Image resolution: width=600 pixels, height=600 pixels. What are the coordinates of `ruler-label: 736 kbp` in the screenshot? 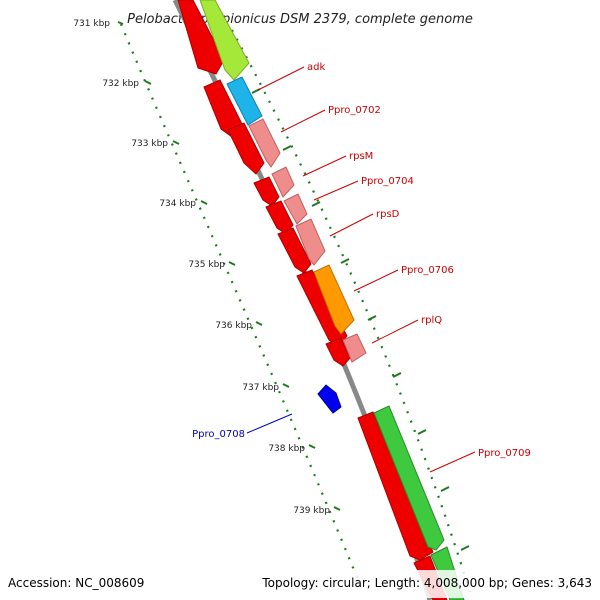 It's located at (233, 326).